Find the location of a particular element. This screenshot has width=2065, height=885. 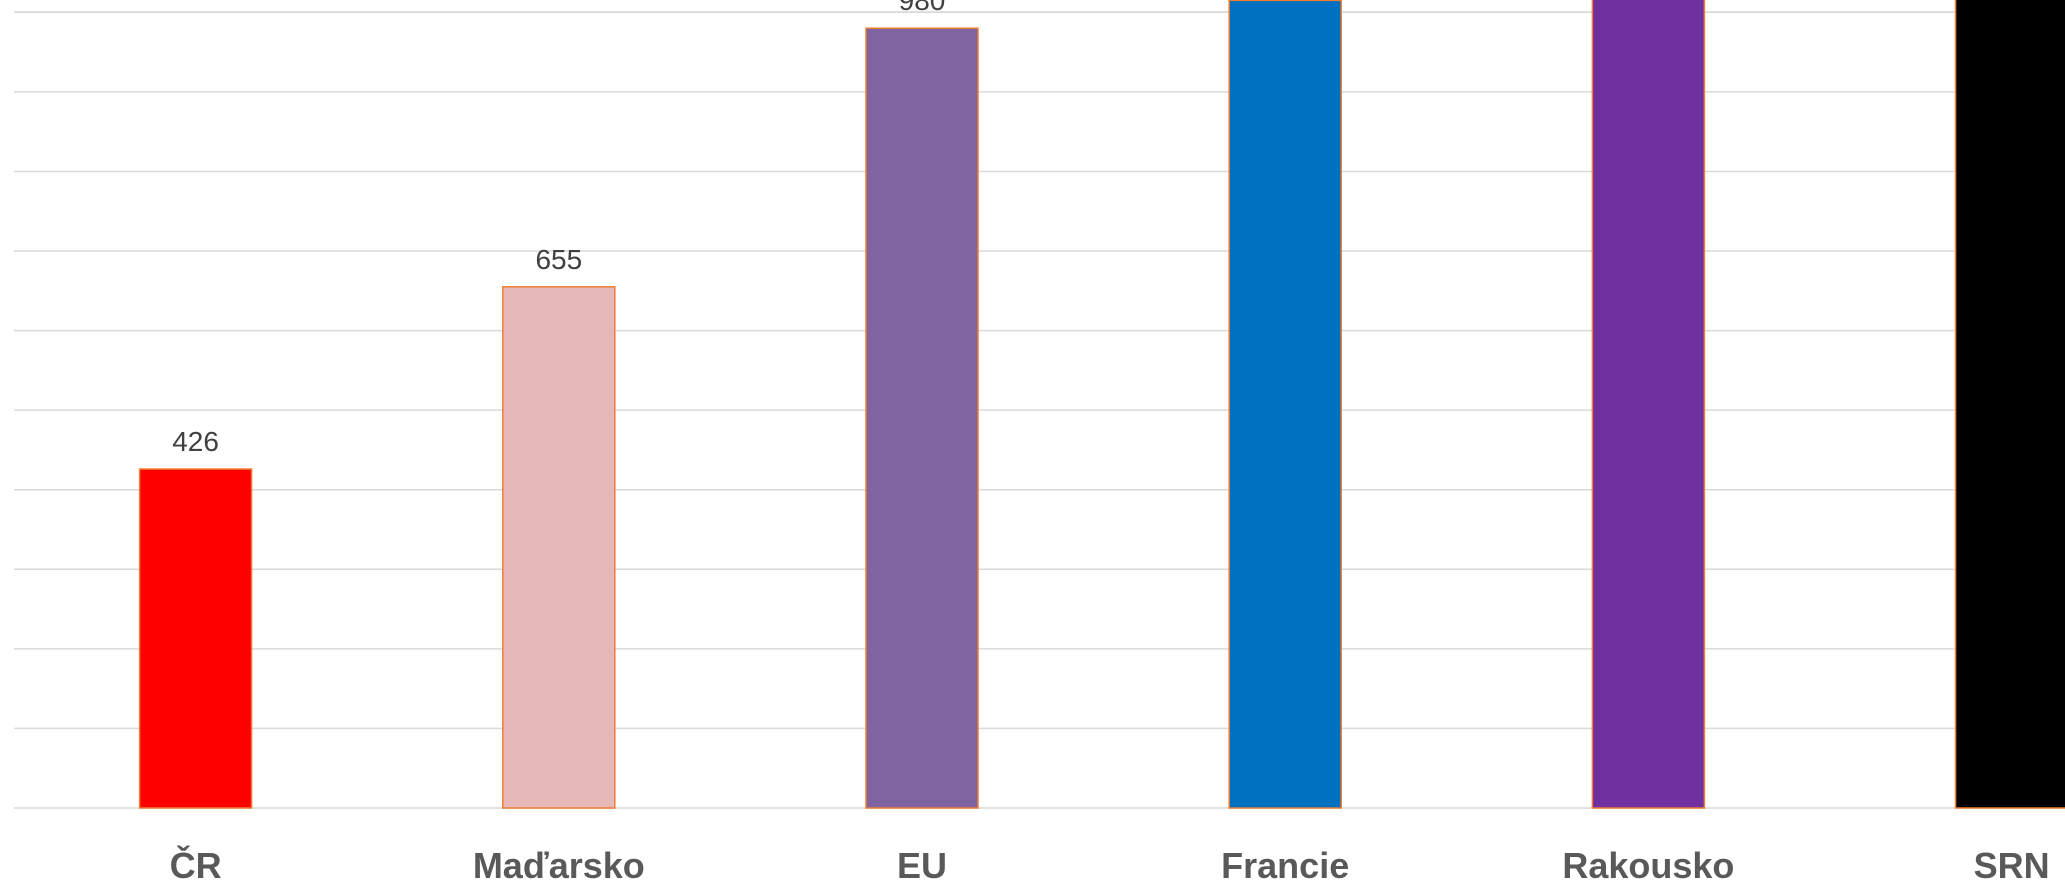

data-label-1: 655 is located at coordinates (558, 259).